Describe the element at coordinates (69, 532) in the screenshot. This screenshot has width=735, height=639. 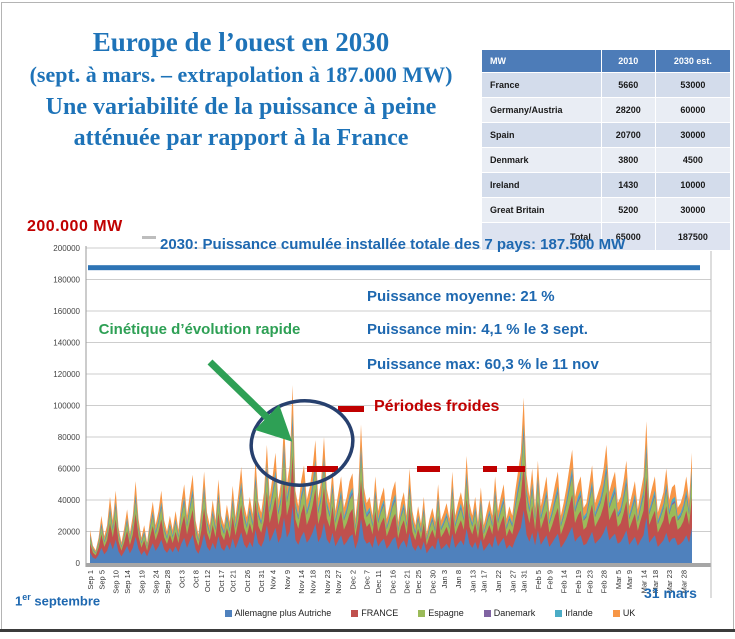
I see `y-axis-tick-label: 20000` at that location.